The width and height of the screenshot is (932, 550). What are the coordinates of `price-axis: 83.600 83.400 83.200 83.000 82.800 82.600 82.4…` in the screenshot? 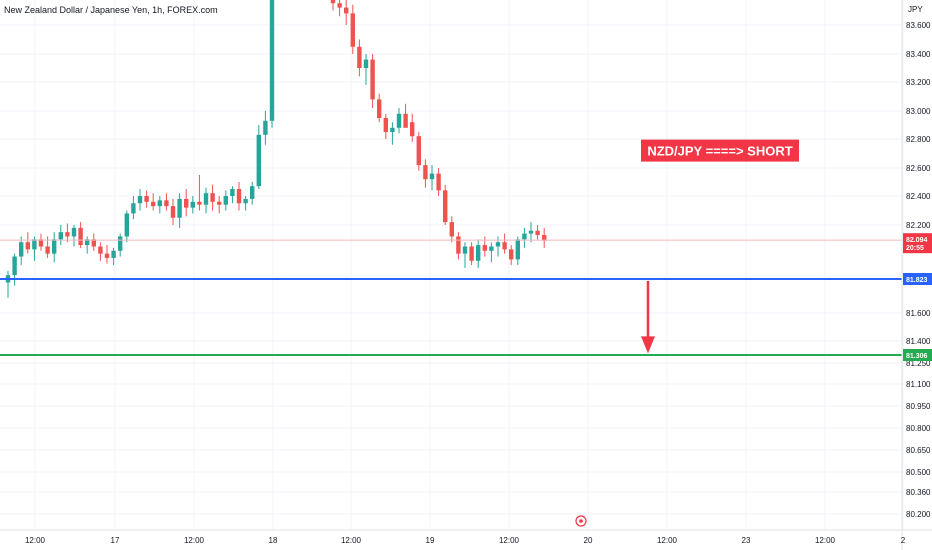 It's located at (918, 270).